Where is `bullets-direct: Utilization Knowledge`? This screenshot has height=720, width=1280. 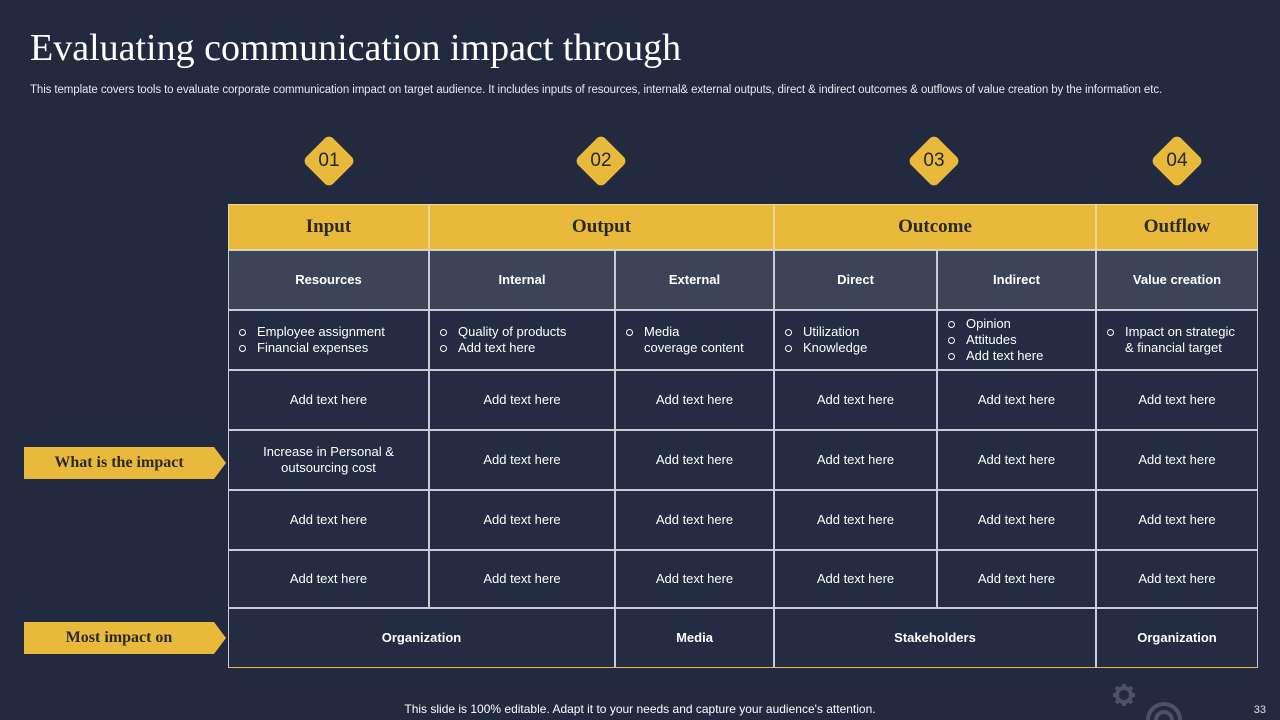 bullets-direct: Utilization Knowledge is located at coordinates (855, 340).